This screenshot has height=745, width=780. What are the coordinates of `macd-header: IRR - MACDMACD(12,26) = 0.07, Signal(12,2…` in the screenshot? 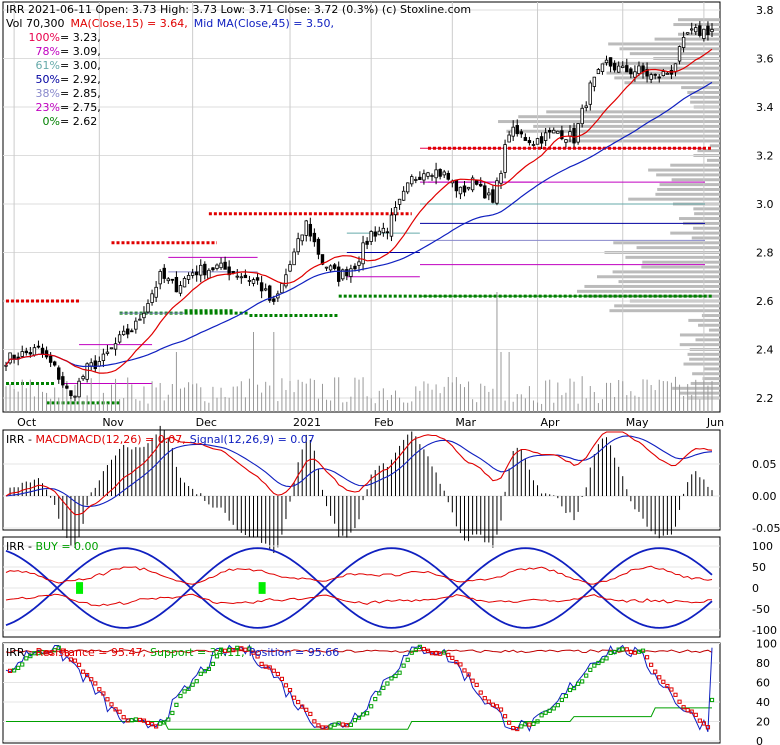 It's located at (160, 439).